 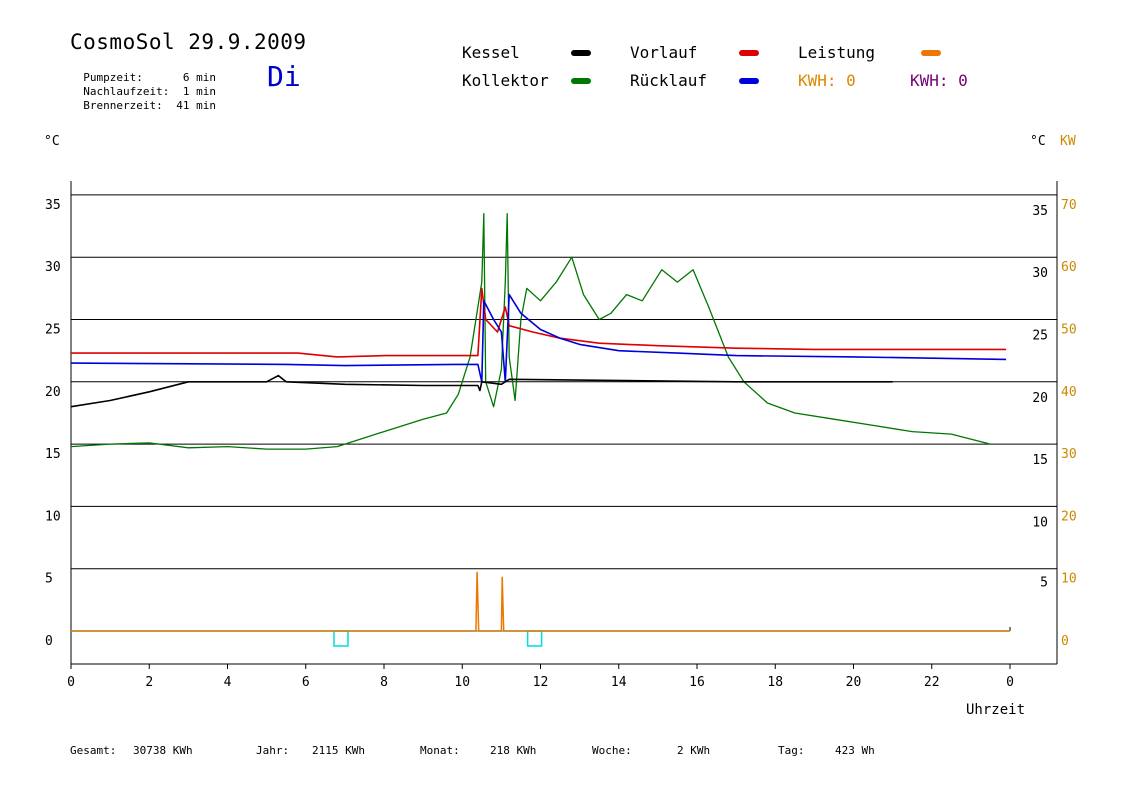 I want to click on footer-woche-label: Woche:, so click(x=612, y=750).